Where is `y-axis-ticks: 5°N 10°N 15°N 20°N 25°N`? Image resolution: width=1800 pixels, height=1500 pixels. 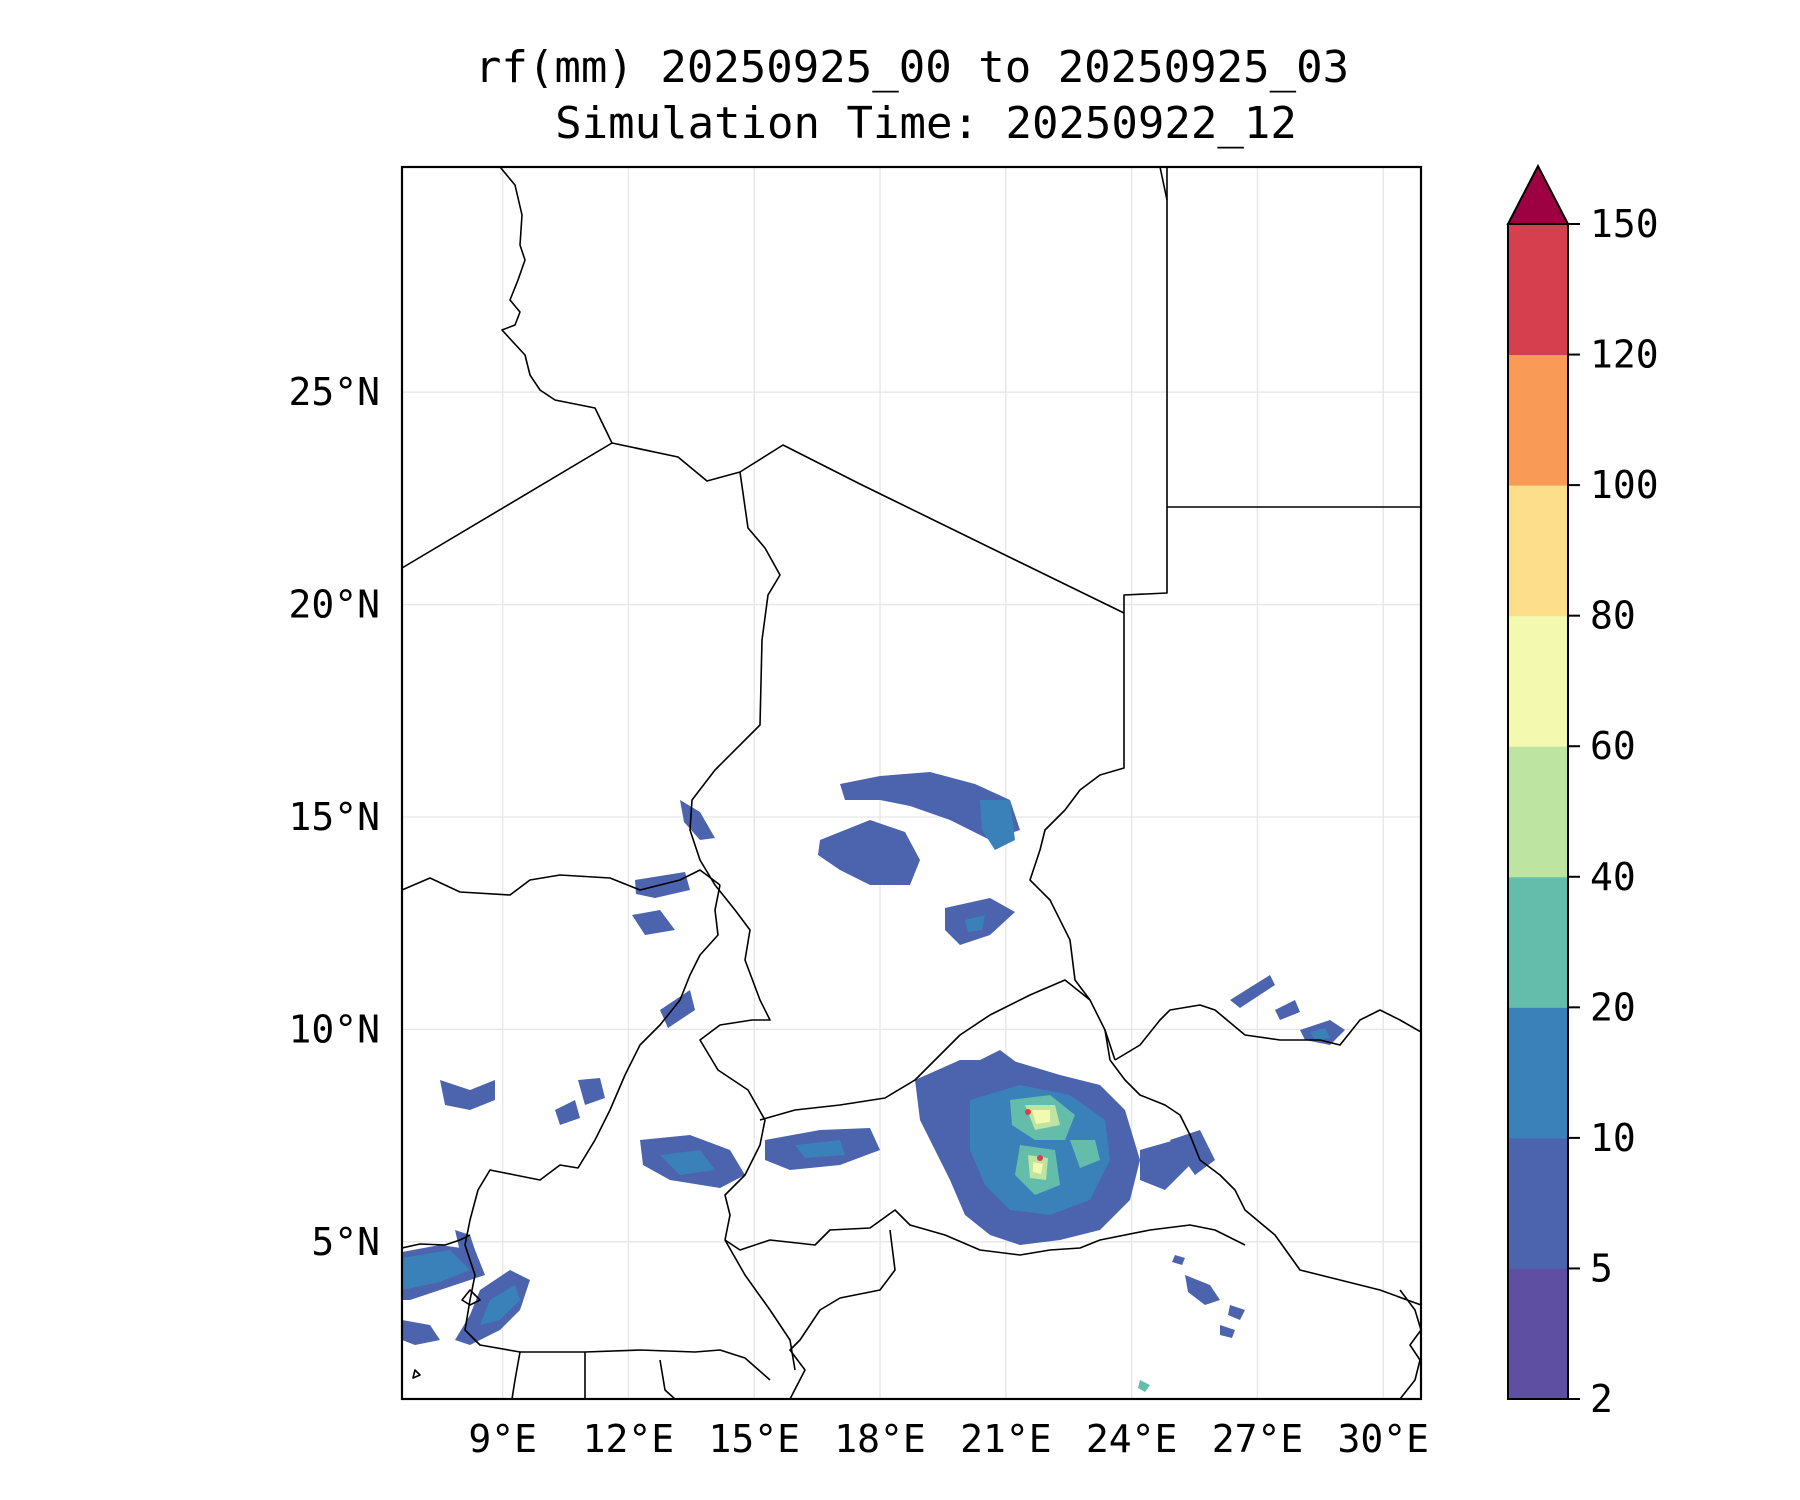 y-axis-ticks: 5°N 10°N 15°N 20°N 25°N is located at coordinates (334, 817).